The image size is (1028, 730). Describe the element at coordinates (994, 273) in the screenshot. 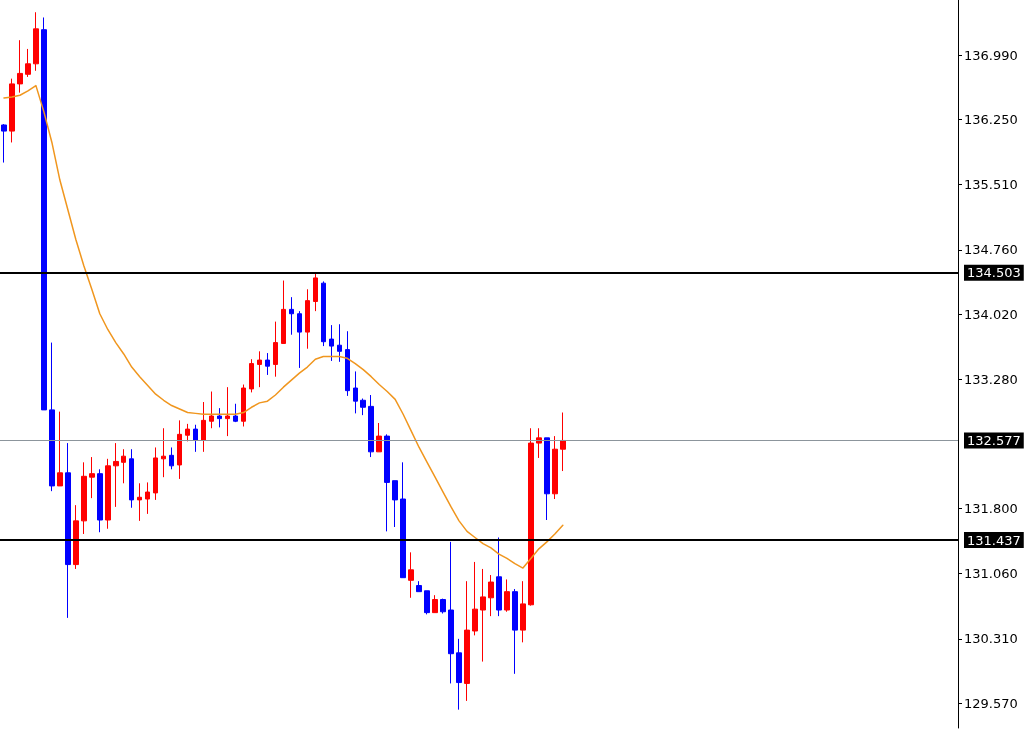

I see `ref-line-label: 134.503` at that location.